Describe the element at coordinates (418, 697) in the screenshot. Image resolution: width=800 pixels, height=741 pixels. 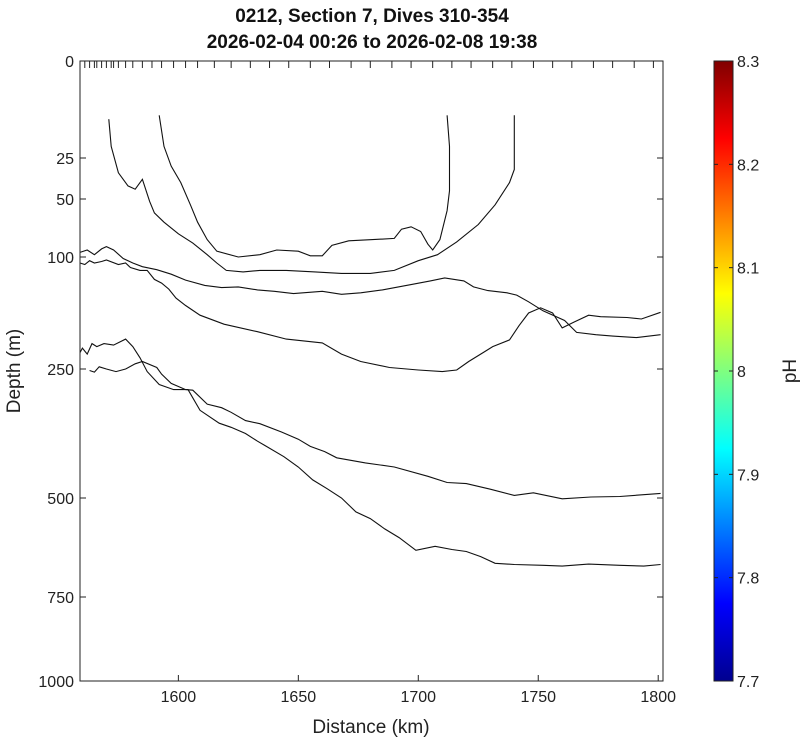
I see `x-tick-label-3: 1700` at that location.